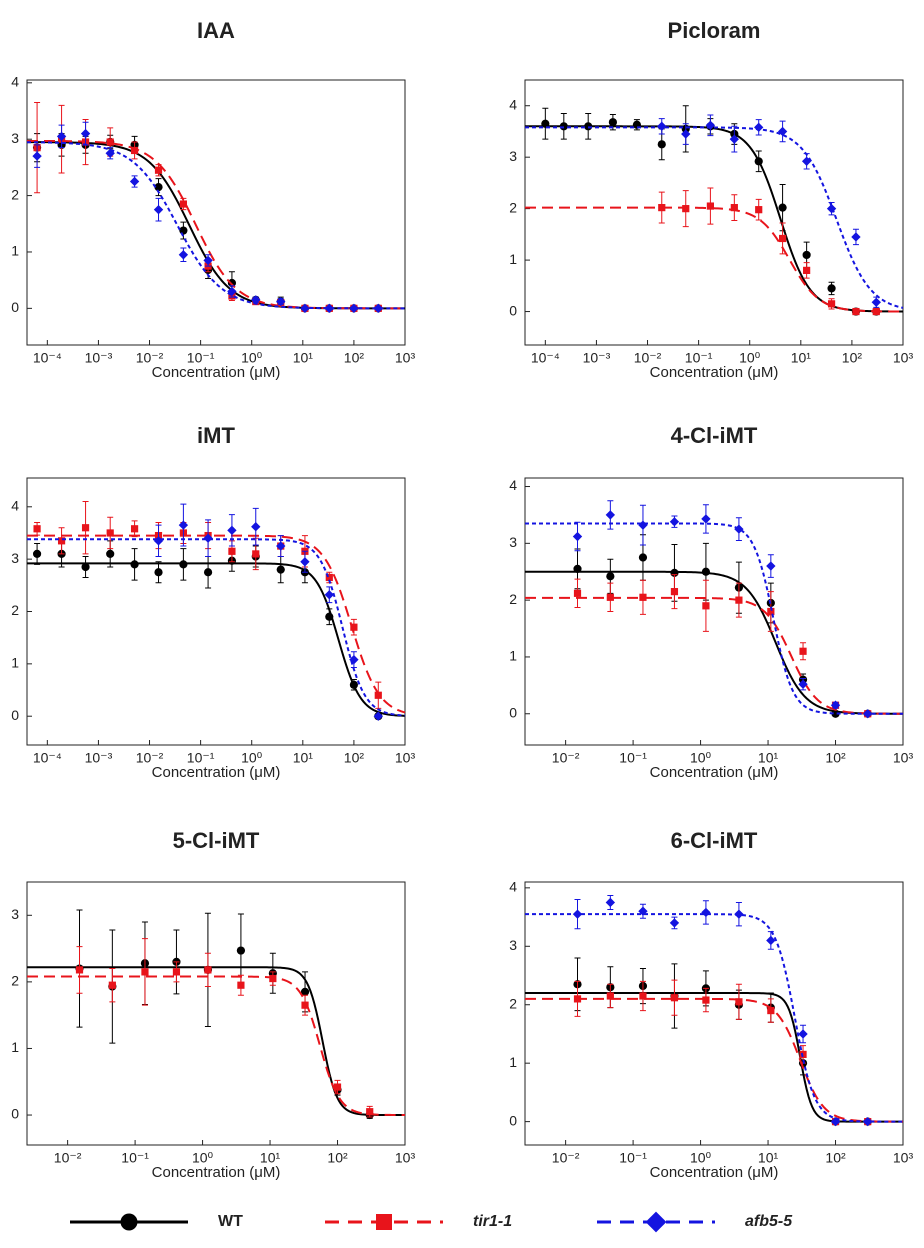  Describe the element at coordinates (216, 435) in the screenshot. I see `panel-title: iMT` at that location.